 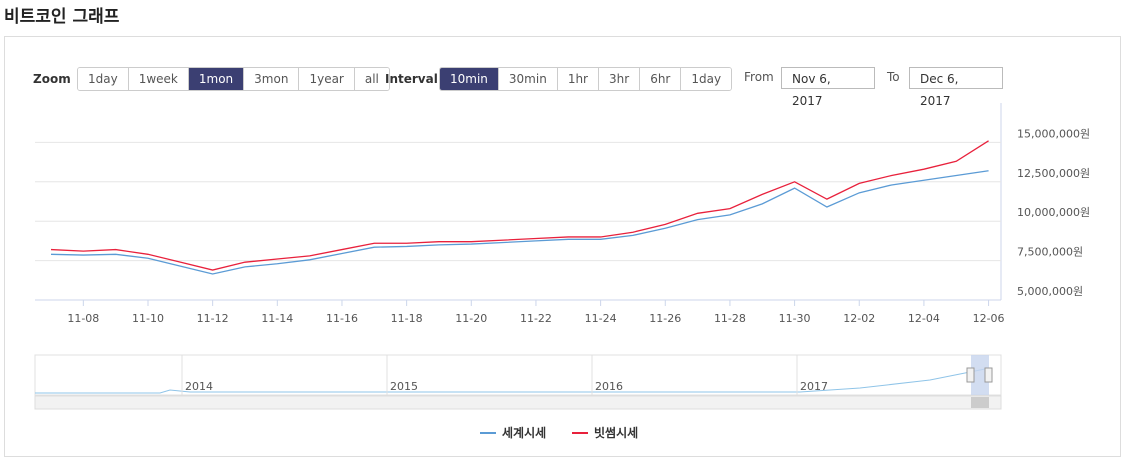 What do you see at coordinates (1053, 173) in the screenshot?
I see `y-tick-label: 12,500,000원` at bounding box center [1053, 173].